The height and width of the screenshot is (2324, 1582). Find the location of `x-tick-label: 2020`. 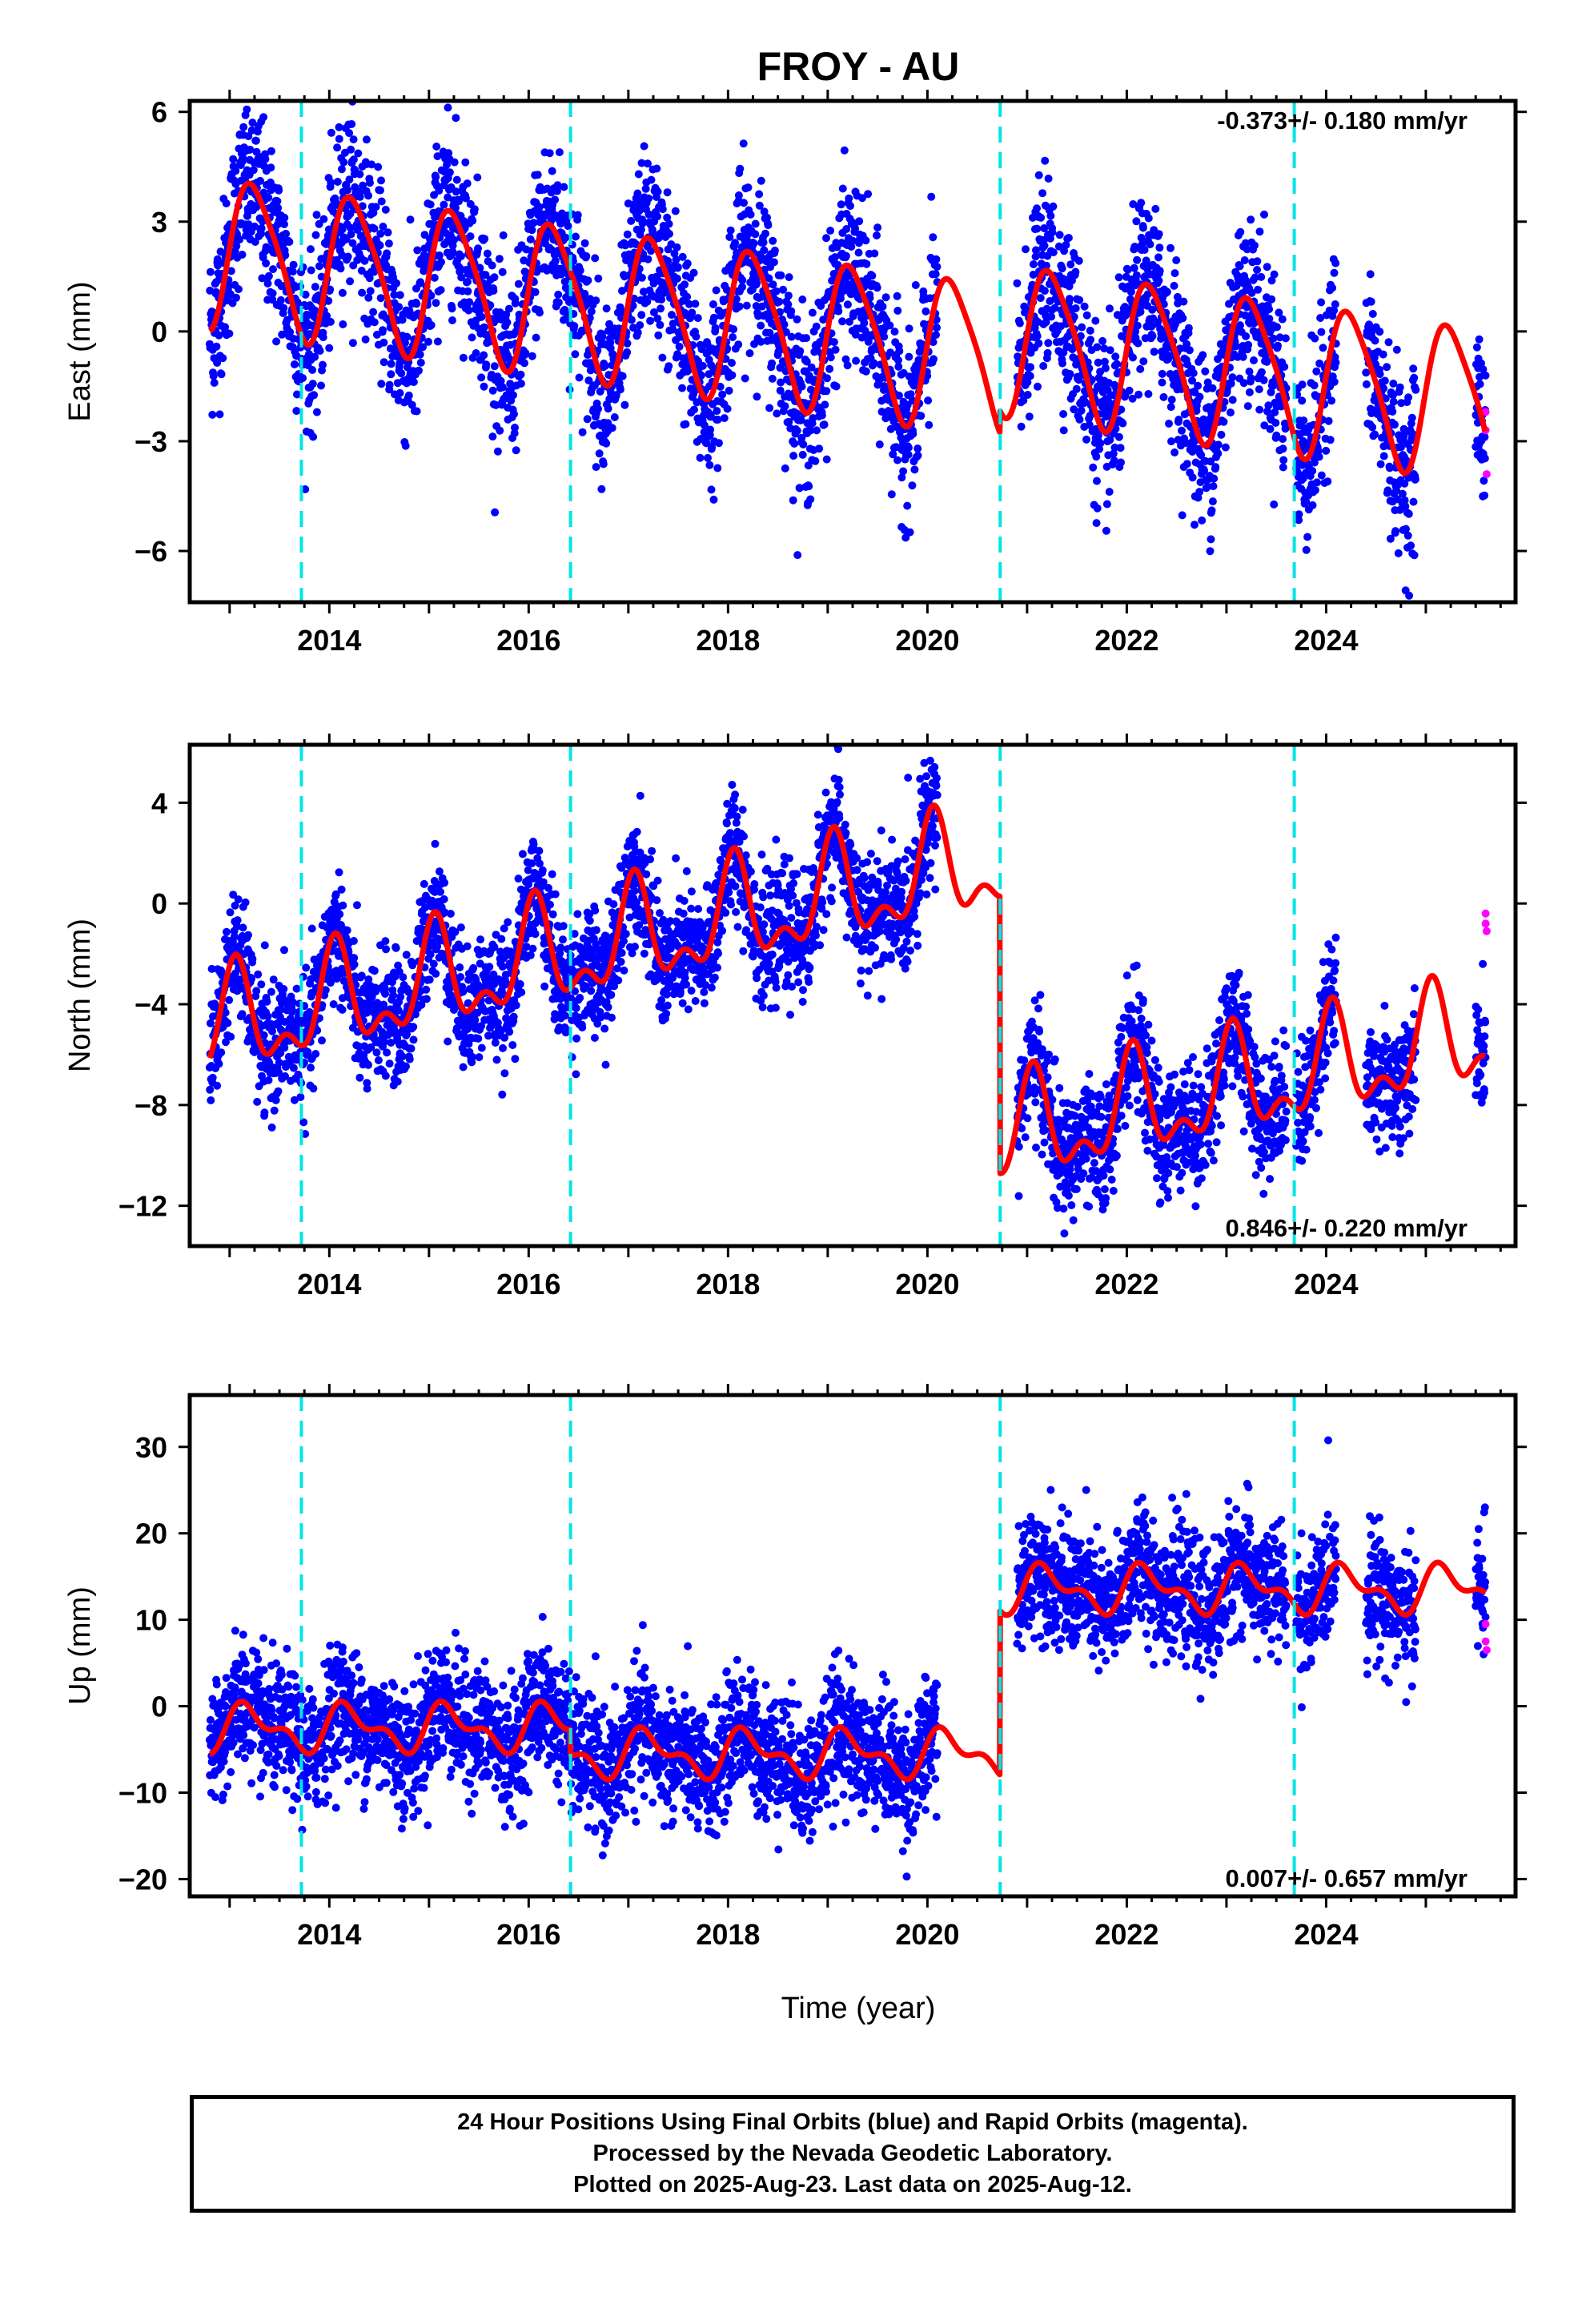

x-tick-label: 2020 is located at coordinates (927, 640).